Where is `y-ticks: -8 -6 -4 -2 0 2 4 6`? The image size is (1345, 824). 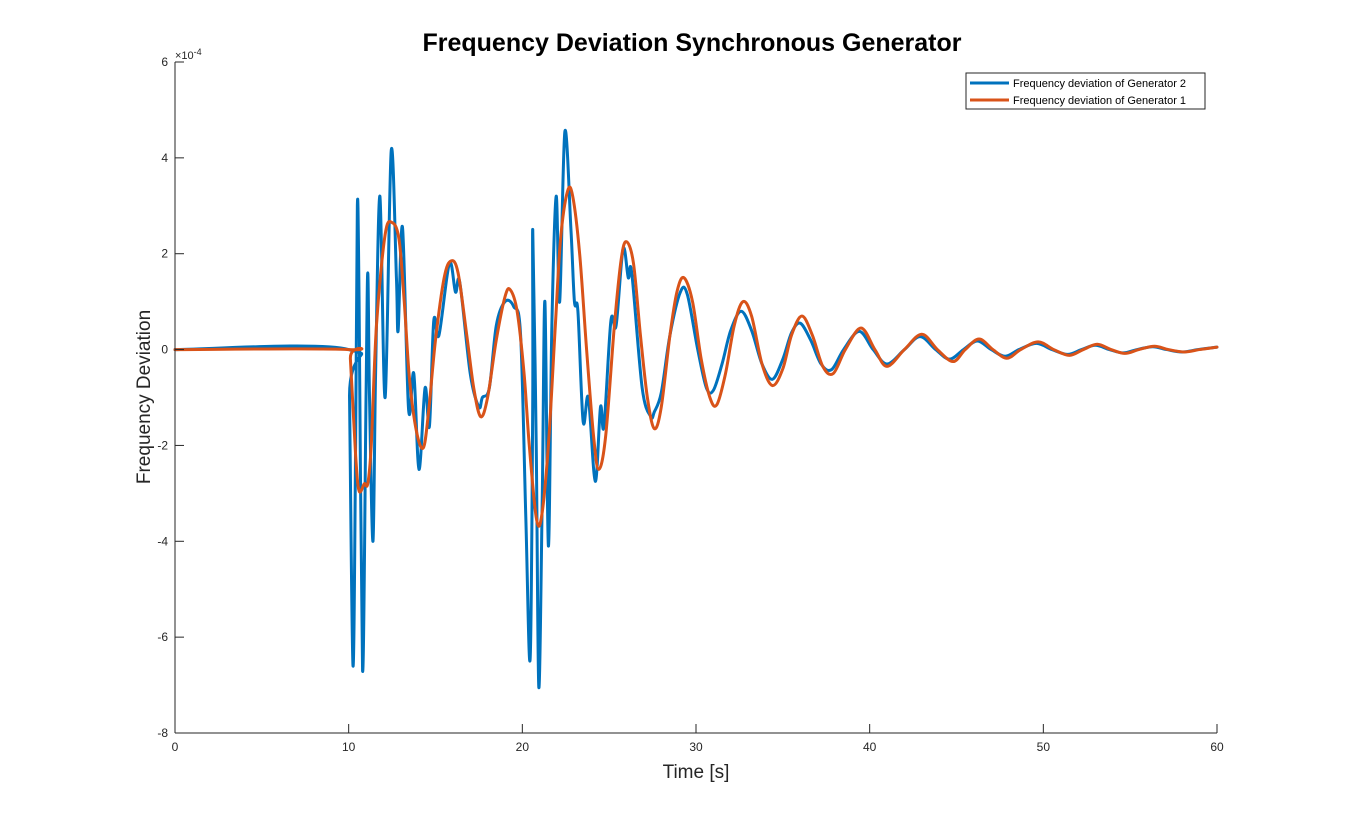
y-ticks: -8 -6 -4 -2 0 2 4 6 is located at coordinates (170, 397).